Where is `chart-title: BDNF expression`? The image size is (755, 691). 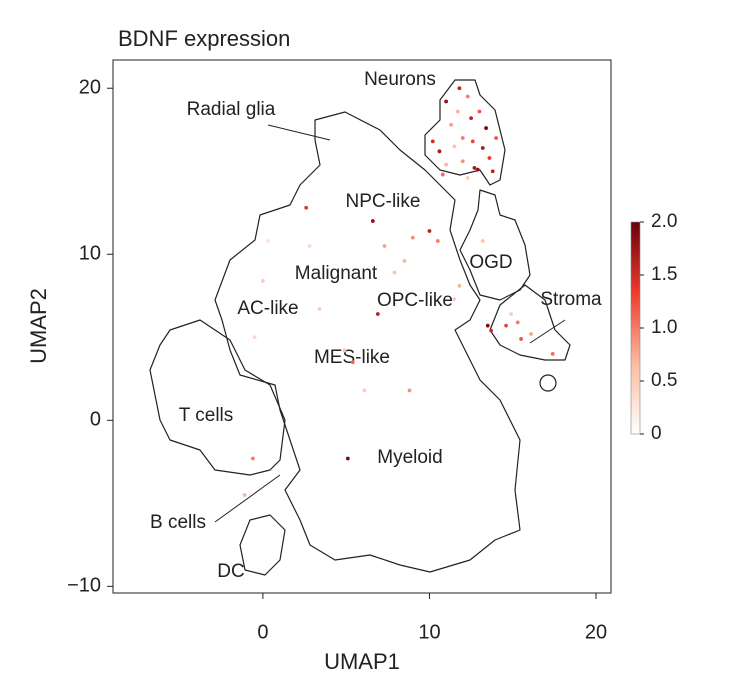
chart-title: BDNF expression is located at coordinates (204, 38).